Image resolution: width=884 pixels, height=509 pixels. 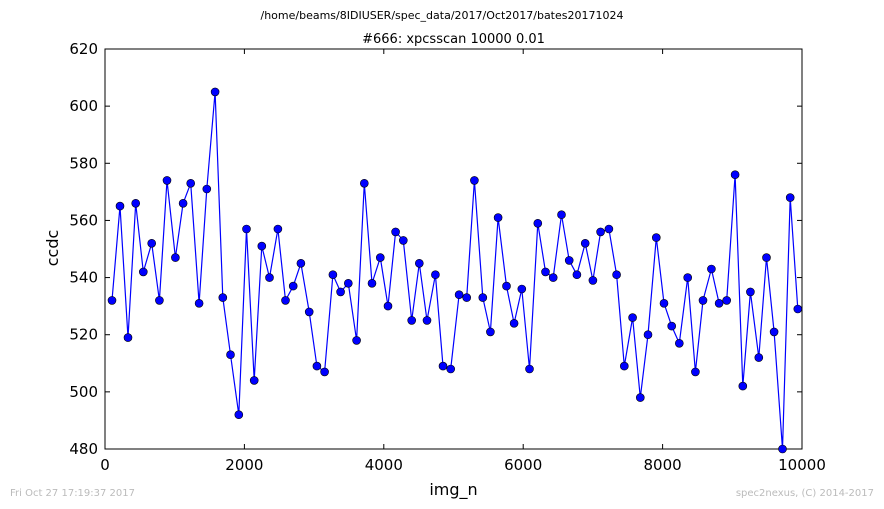 I want to click on y-tick-label: 580, so click(x=83, y=163).